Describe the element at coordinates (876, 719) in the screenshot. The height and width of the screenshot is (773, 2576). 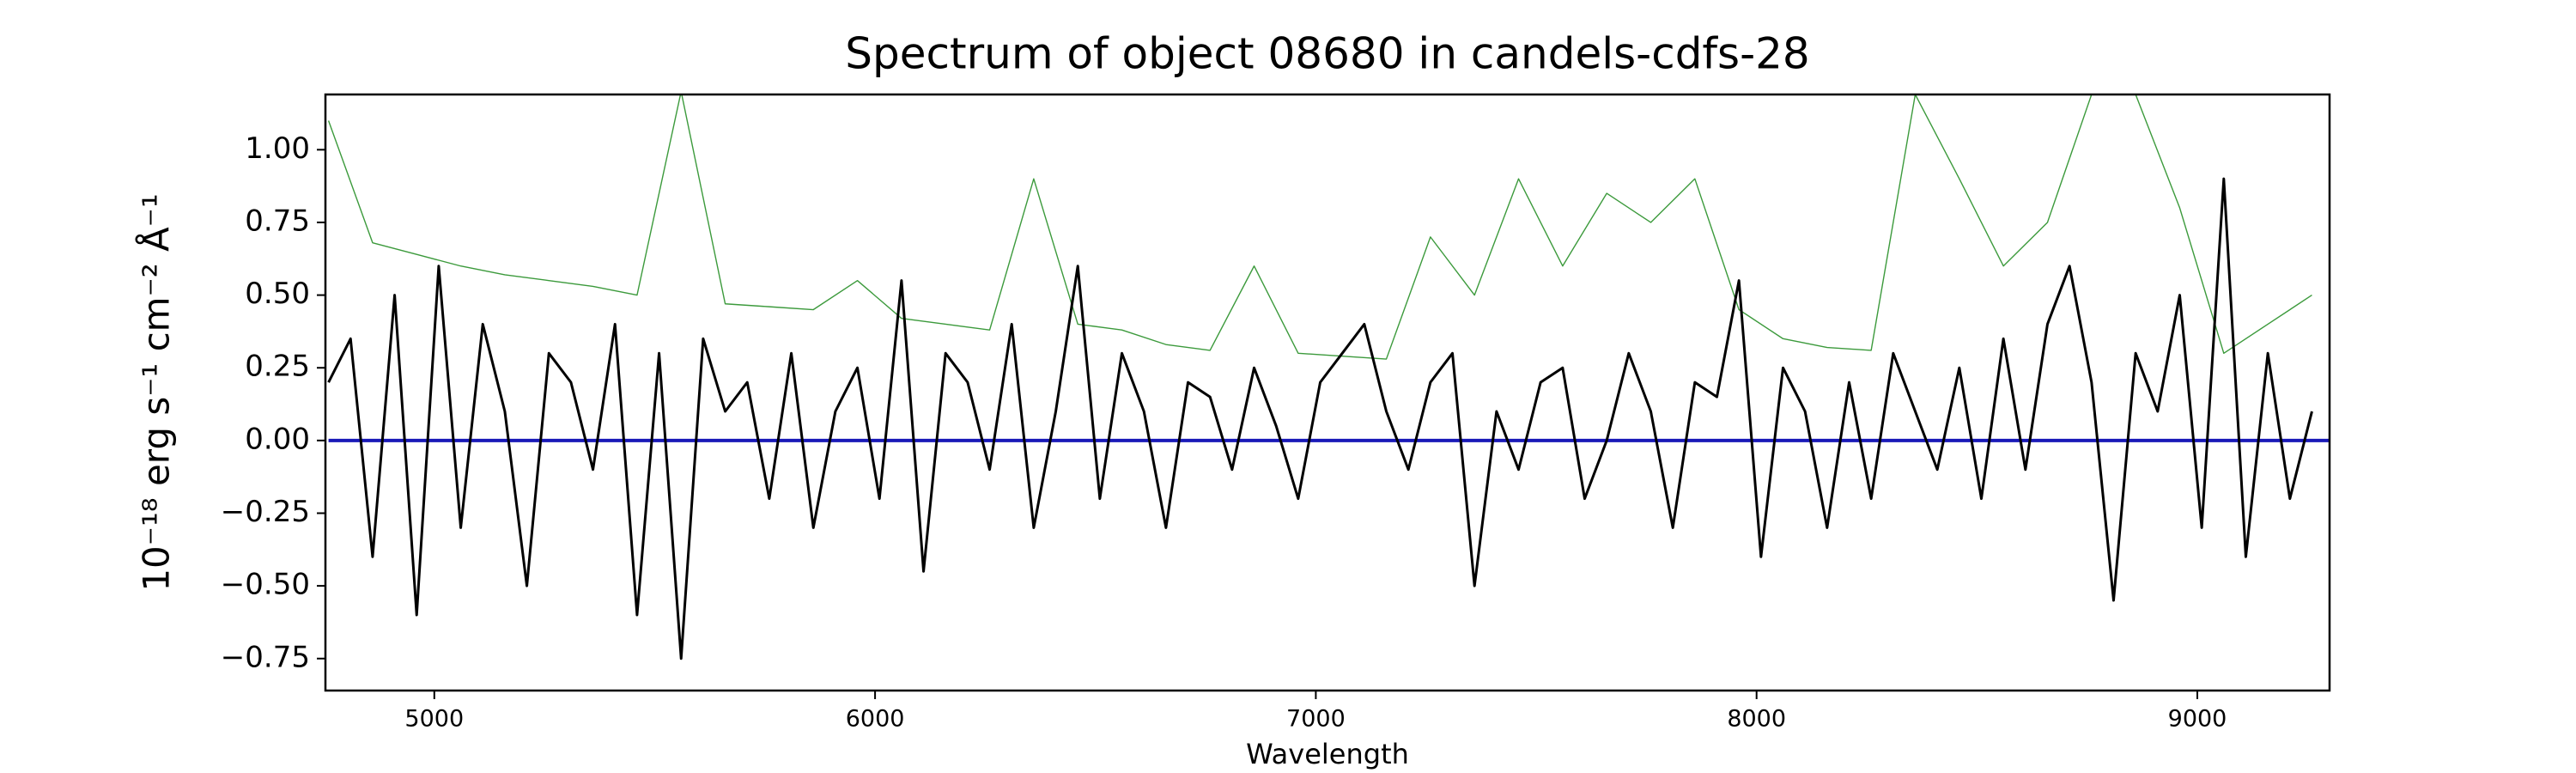
I see `x-tick-label: 6000` at that location.